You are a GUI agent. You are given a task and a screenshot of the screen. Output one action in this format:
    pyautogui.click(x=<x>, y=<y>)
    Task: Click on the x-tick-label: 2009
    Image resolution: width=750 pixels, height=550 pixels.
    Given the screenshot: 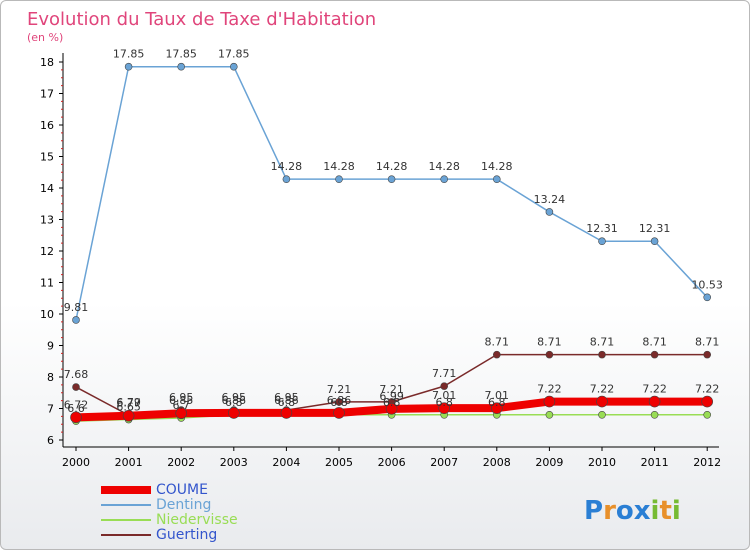 What is the action you would take?
    pyautogui.click(x=549, y=462)
    